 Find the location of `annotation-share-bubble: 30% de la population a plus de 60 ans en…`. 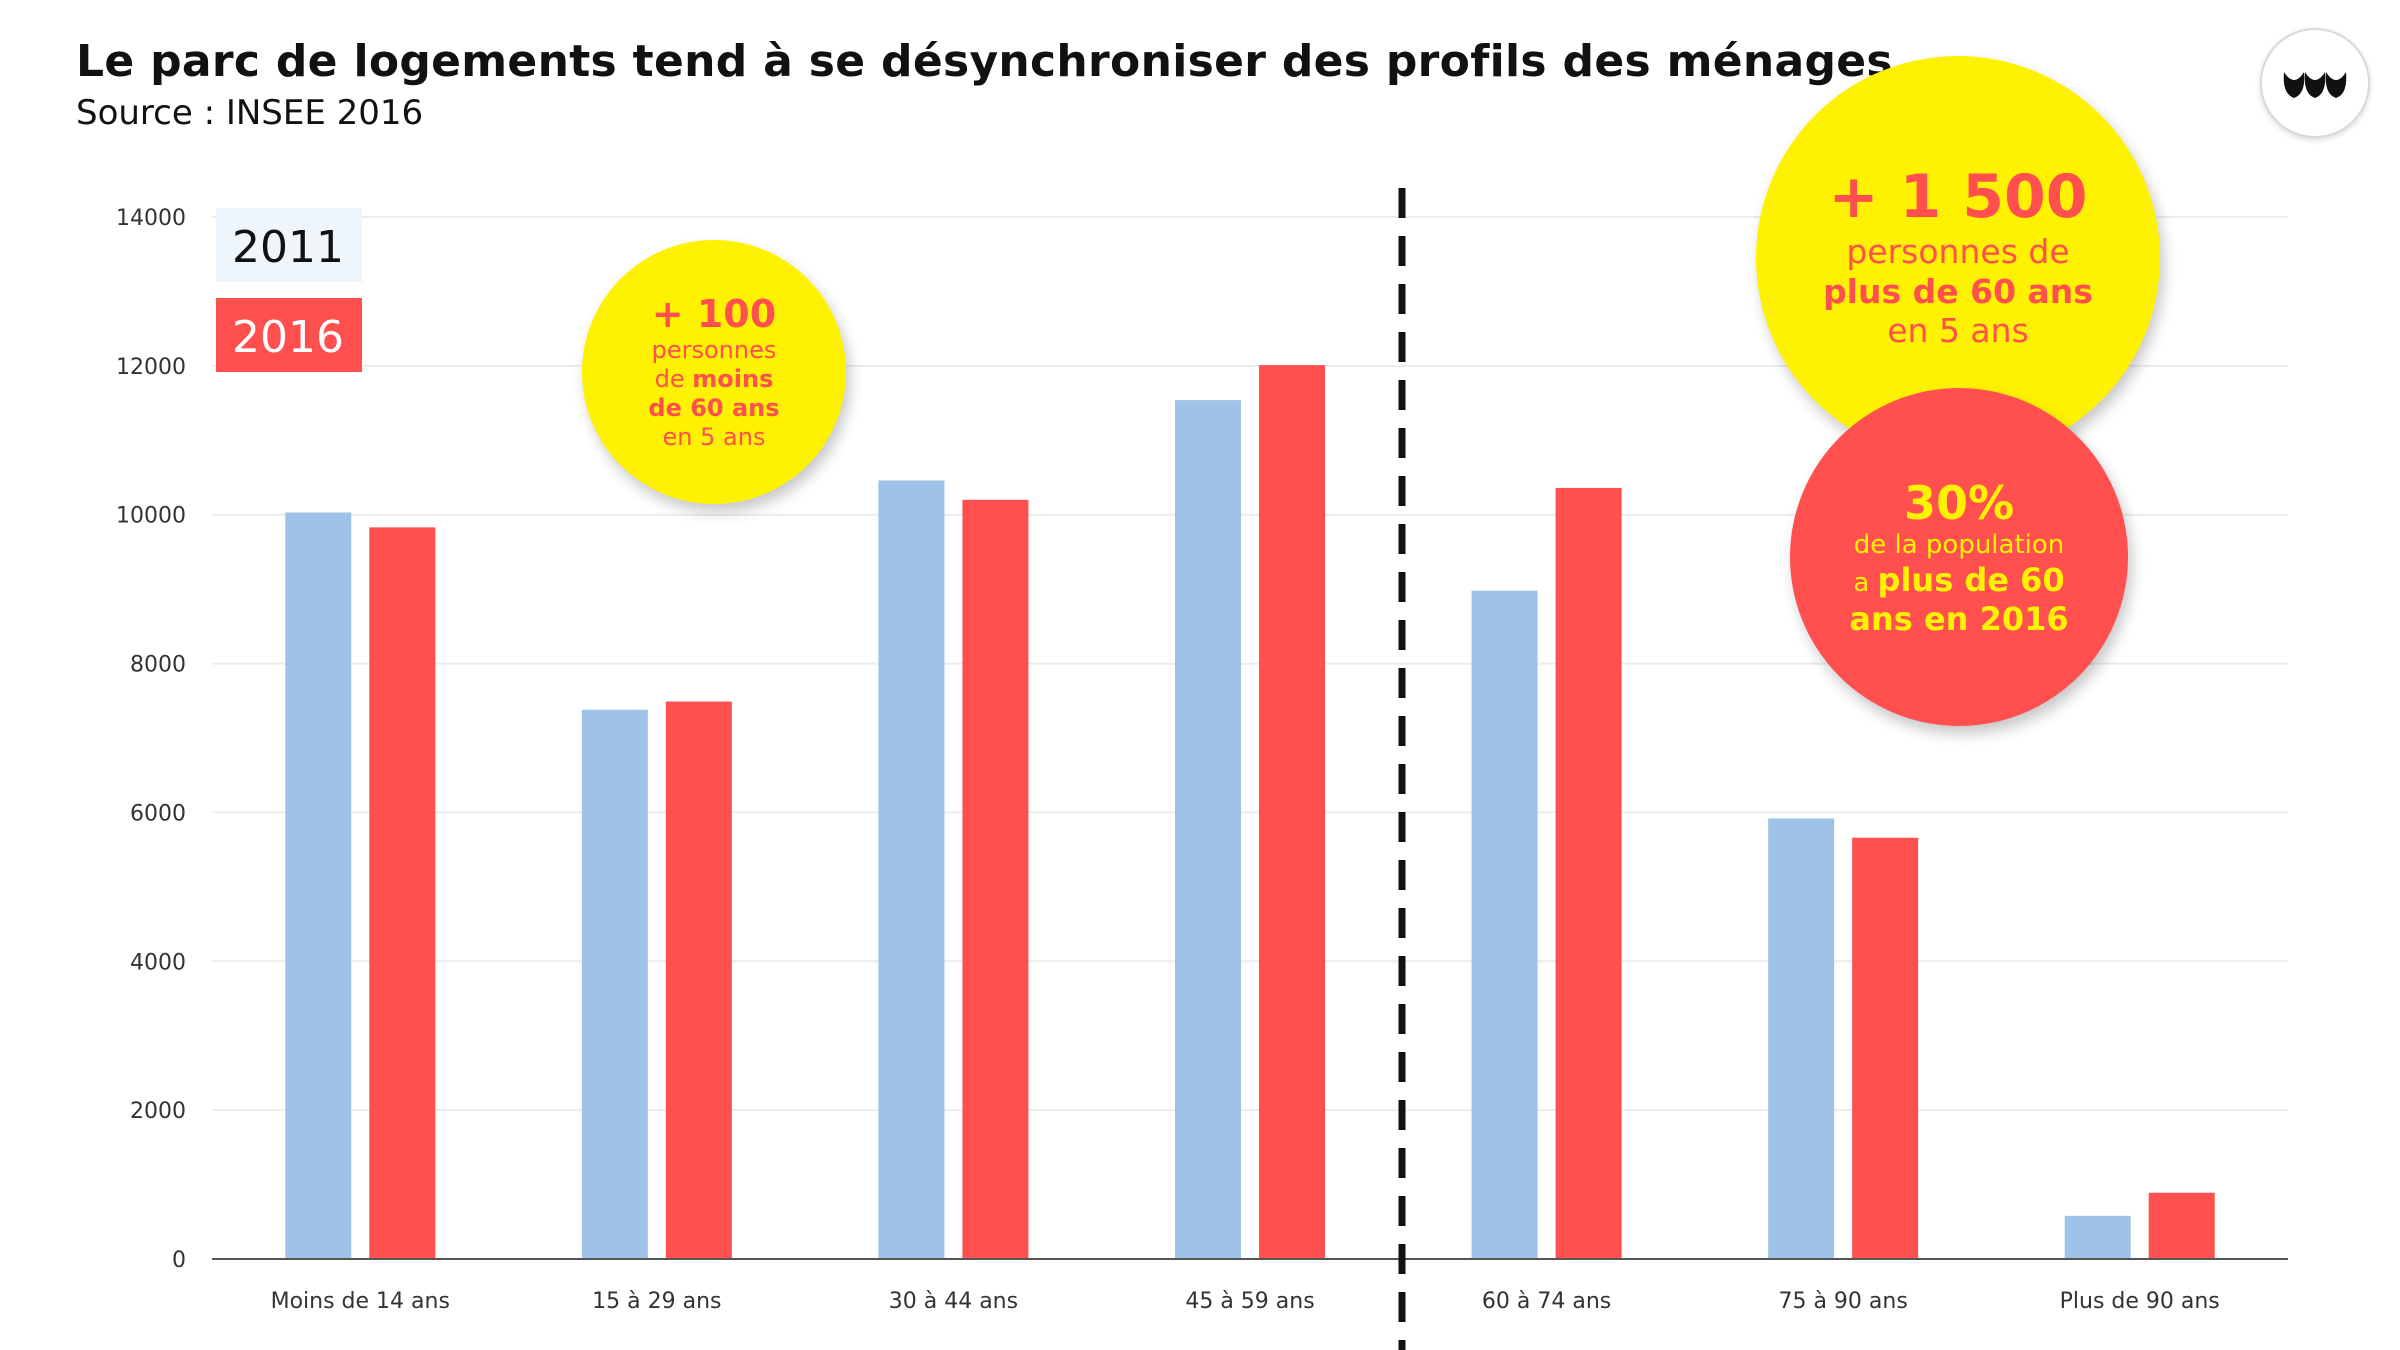

annotation-share-bubble: 30% de la population a plus de 60 ans en… is located at coordinates (1959, 557).